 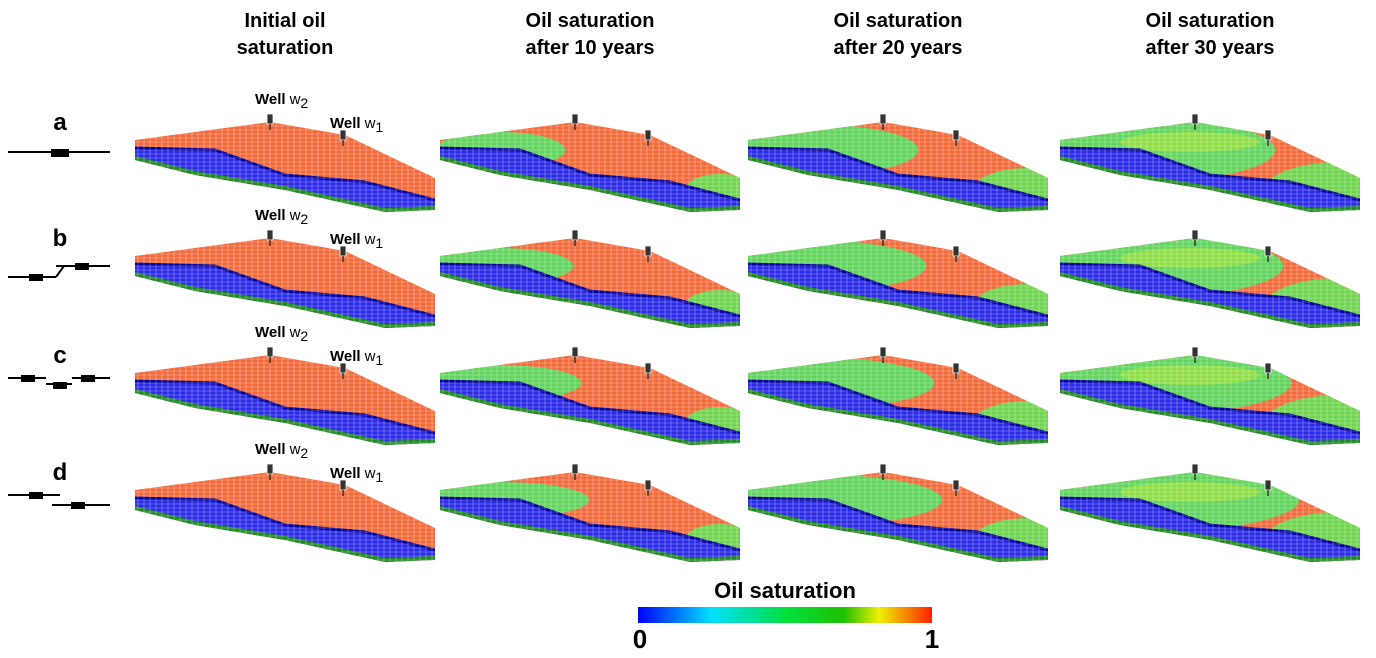 I want to click on column-header: after 20 years, so click(x=898, y=48).